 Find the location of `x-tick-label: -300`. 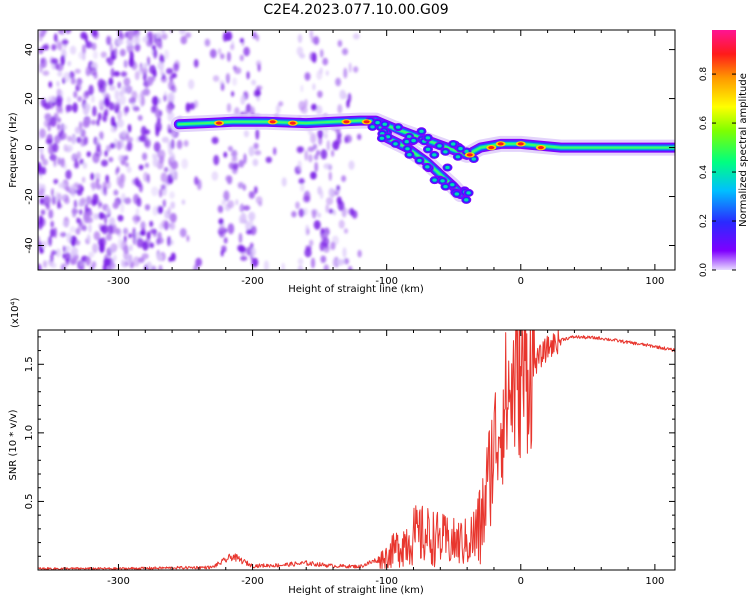

x-tick-label: -300 is located at coordinates (118, 281).